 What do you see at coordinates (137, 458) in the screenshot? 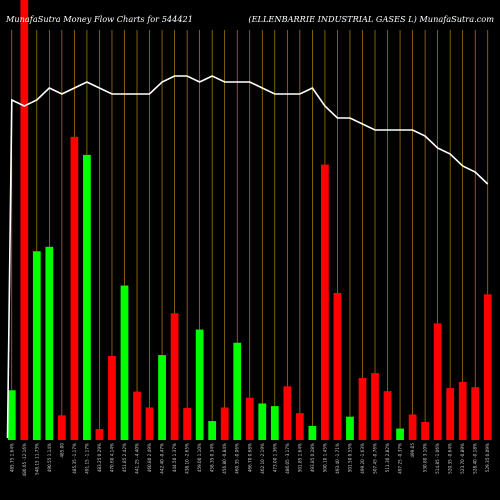
I see `x-tick-label: 441.25 -4.40%` at bounding box center [137, 458].